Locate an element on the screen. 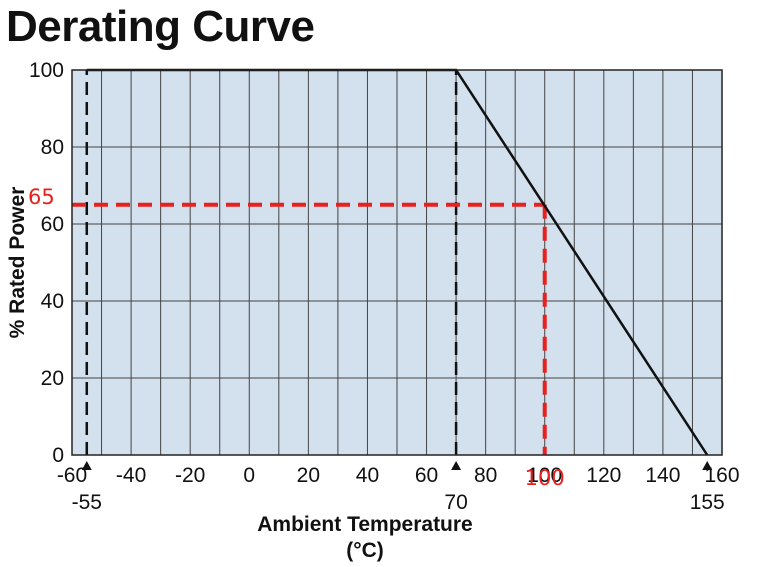  x-tick-label: 100 is located at coordinates (544, 475).